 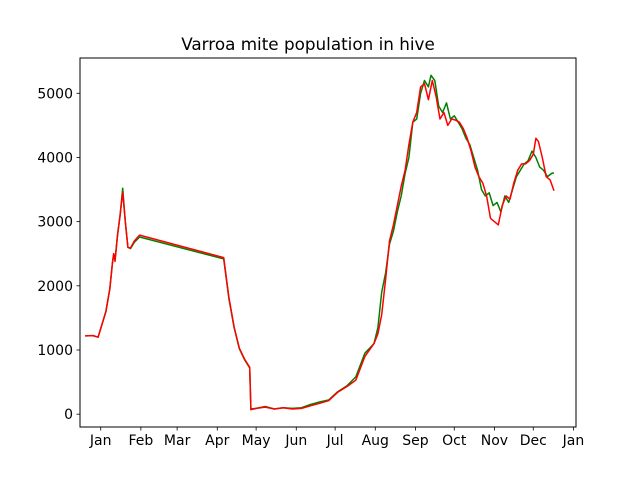 I want to click on x-axis: Jan Feb Mar Apr May Jun Jul Aug Sep Oct Nov Dec Jan, so click(x=336, y=438).